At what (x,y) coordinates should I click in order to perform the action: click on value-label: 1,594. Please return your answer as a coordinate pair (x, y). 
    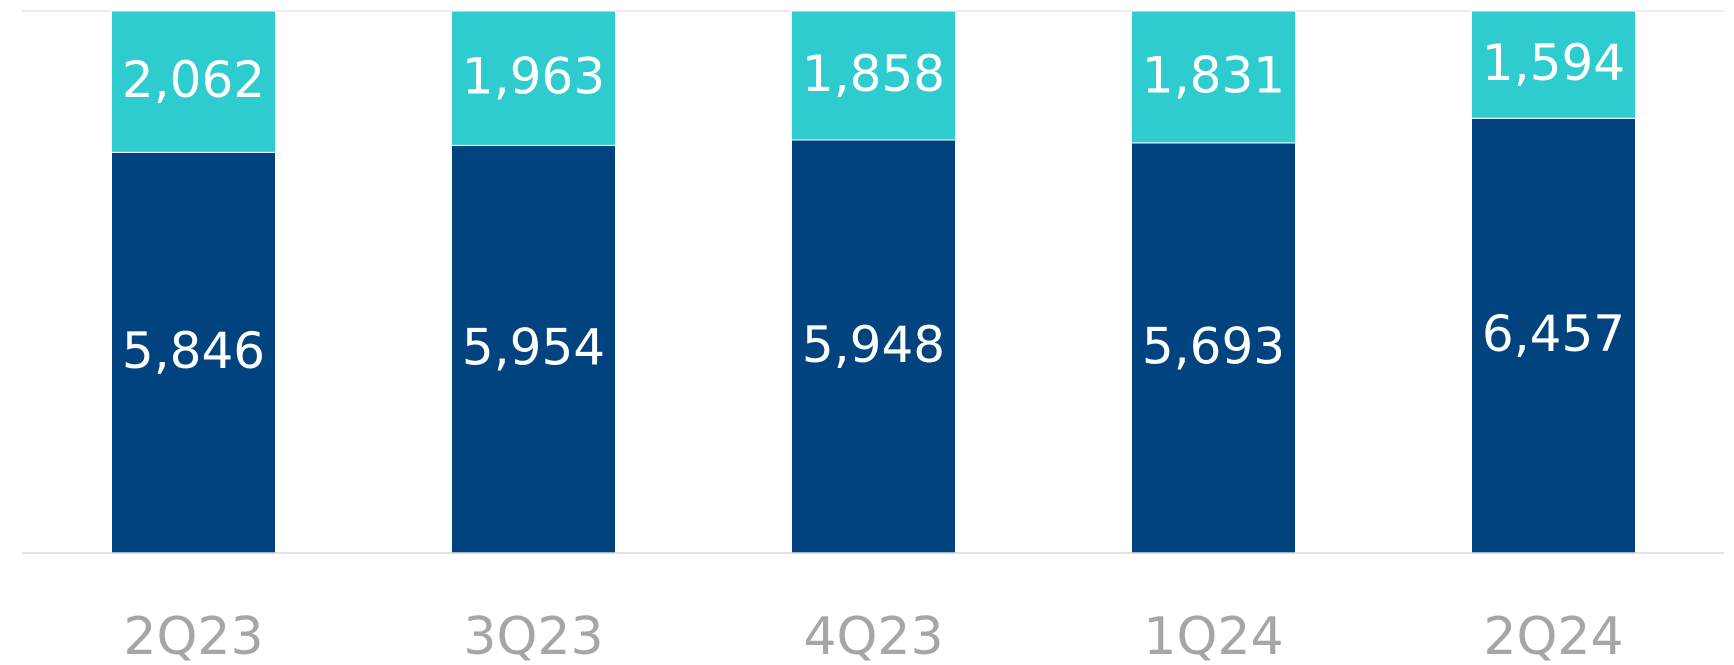
    Looking at the image, I should click on (1553, 63).